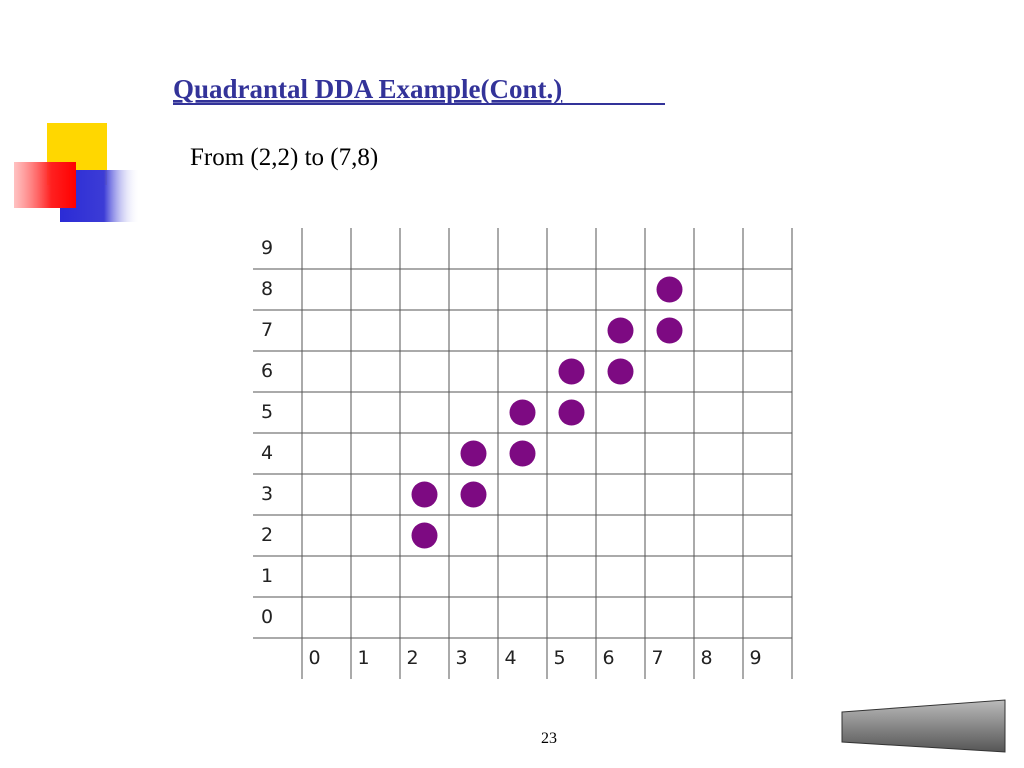  What do you see at coordinates (267, 535) in the screenshot?
I see `row-label: 2` at bounding box center [267, 535].